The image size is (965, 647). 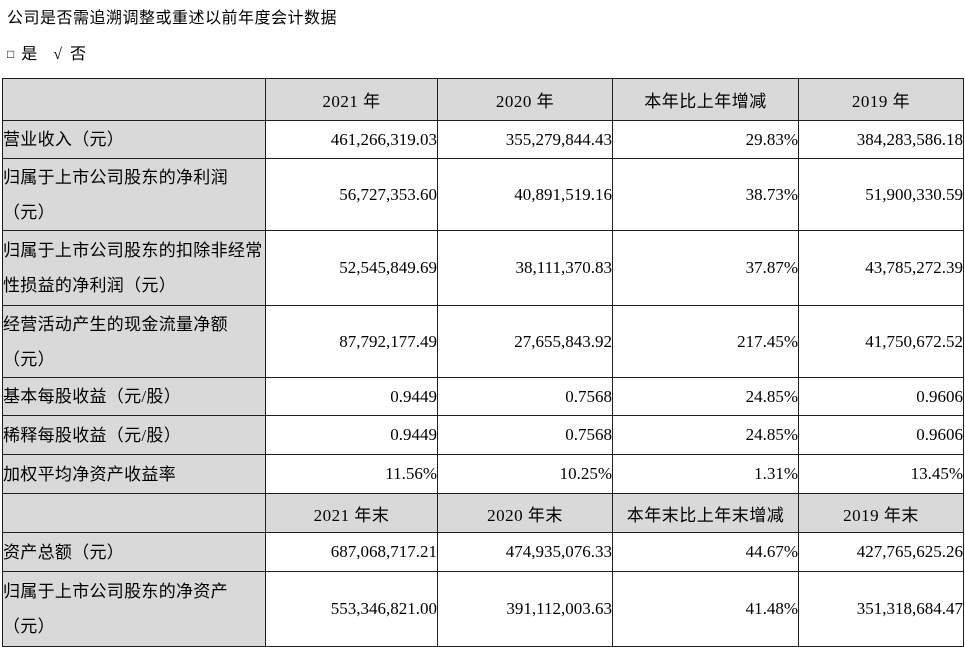 I want to click on value-2020-cell: 40,891,519.16, so click(x=525, y=194).